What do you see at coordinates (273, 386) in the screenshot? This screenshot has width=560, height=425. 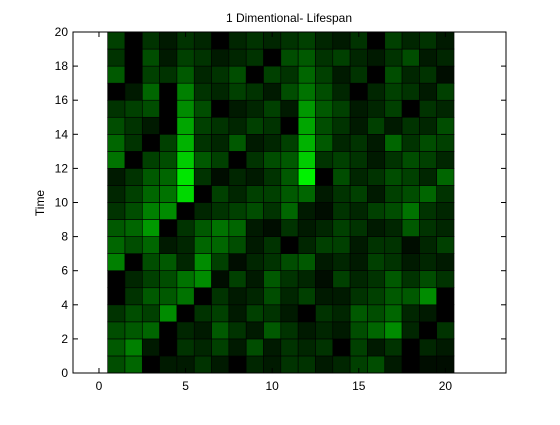 I see `x-tick-label: 10` at bounding box center [273, 386].